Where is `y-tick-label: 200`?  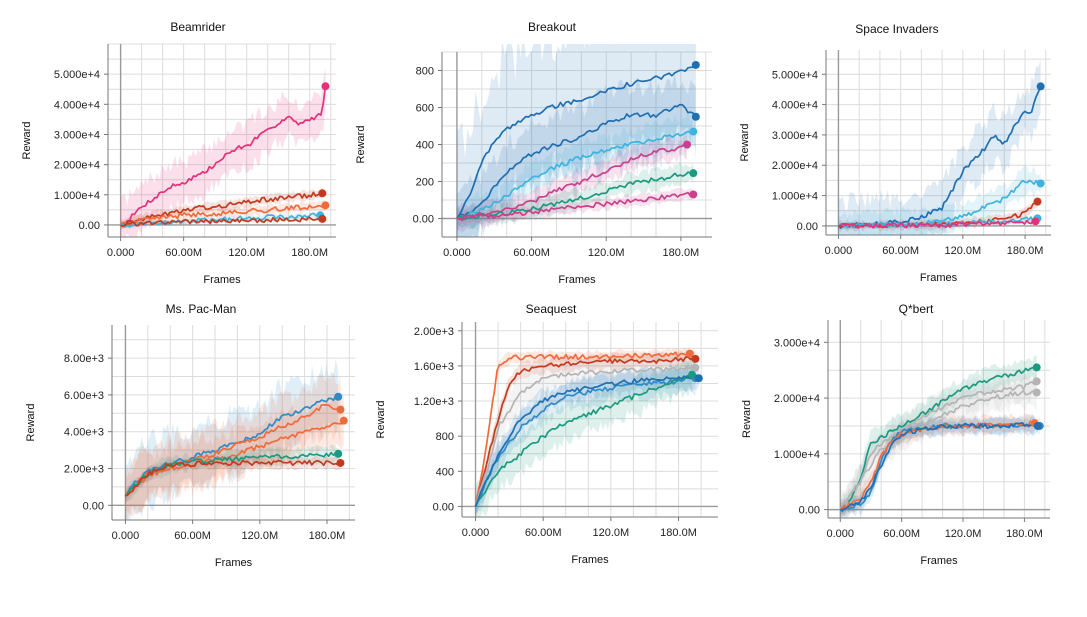
y-tick-label: 200 is located at coordinates (425, 183).